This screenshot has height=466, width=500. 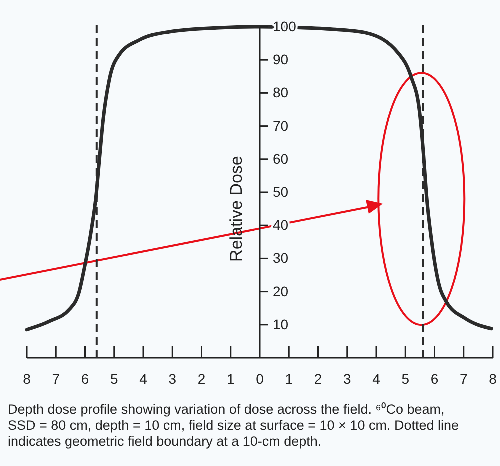 I want to click on y-tick-label: 50, so click(x=281, y=192).